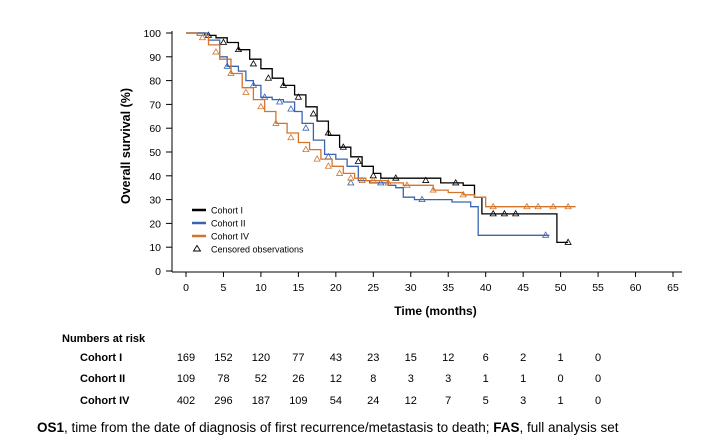  I want to click on risk-cell: 23, so click(373, 358).